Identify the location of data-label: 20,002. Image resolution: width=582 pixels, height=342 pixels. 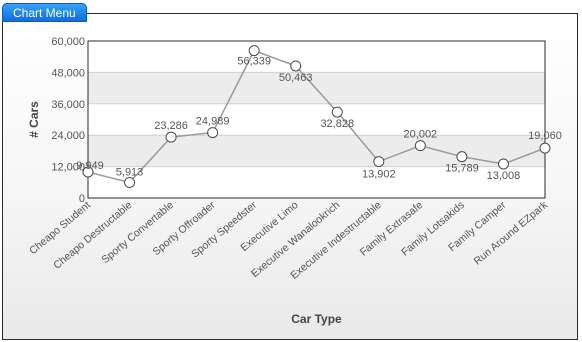
(421, 135).